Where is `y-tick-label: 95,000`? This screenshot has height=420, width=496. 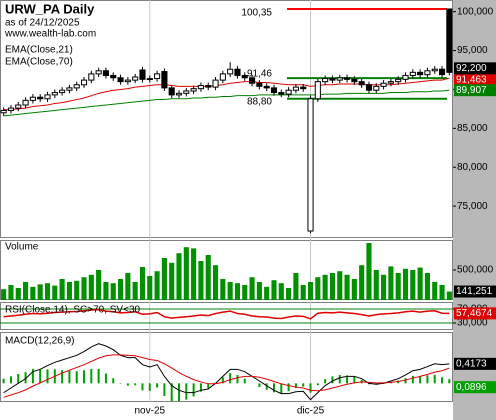
y-tick-label: 95,000 is located at coordinates (472, 50).